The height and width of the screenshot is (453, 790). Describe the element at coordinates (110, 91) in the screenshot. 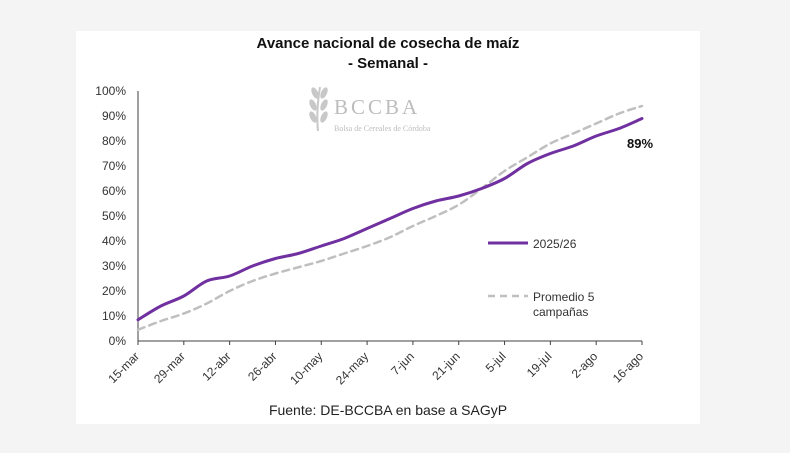

I see `y-tick-label: 100%` at that location.